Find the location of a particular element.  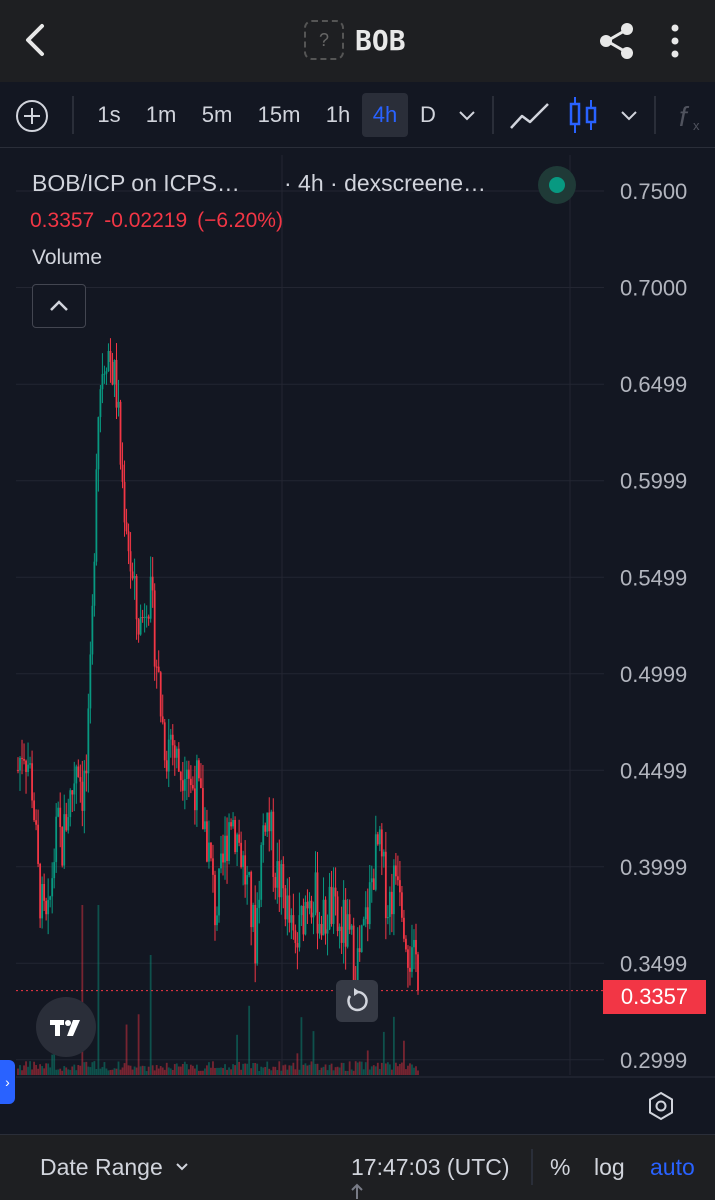

interval-1s: 1s is located at coordinates (109, 114).